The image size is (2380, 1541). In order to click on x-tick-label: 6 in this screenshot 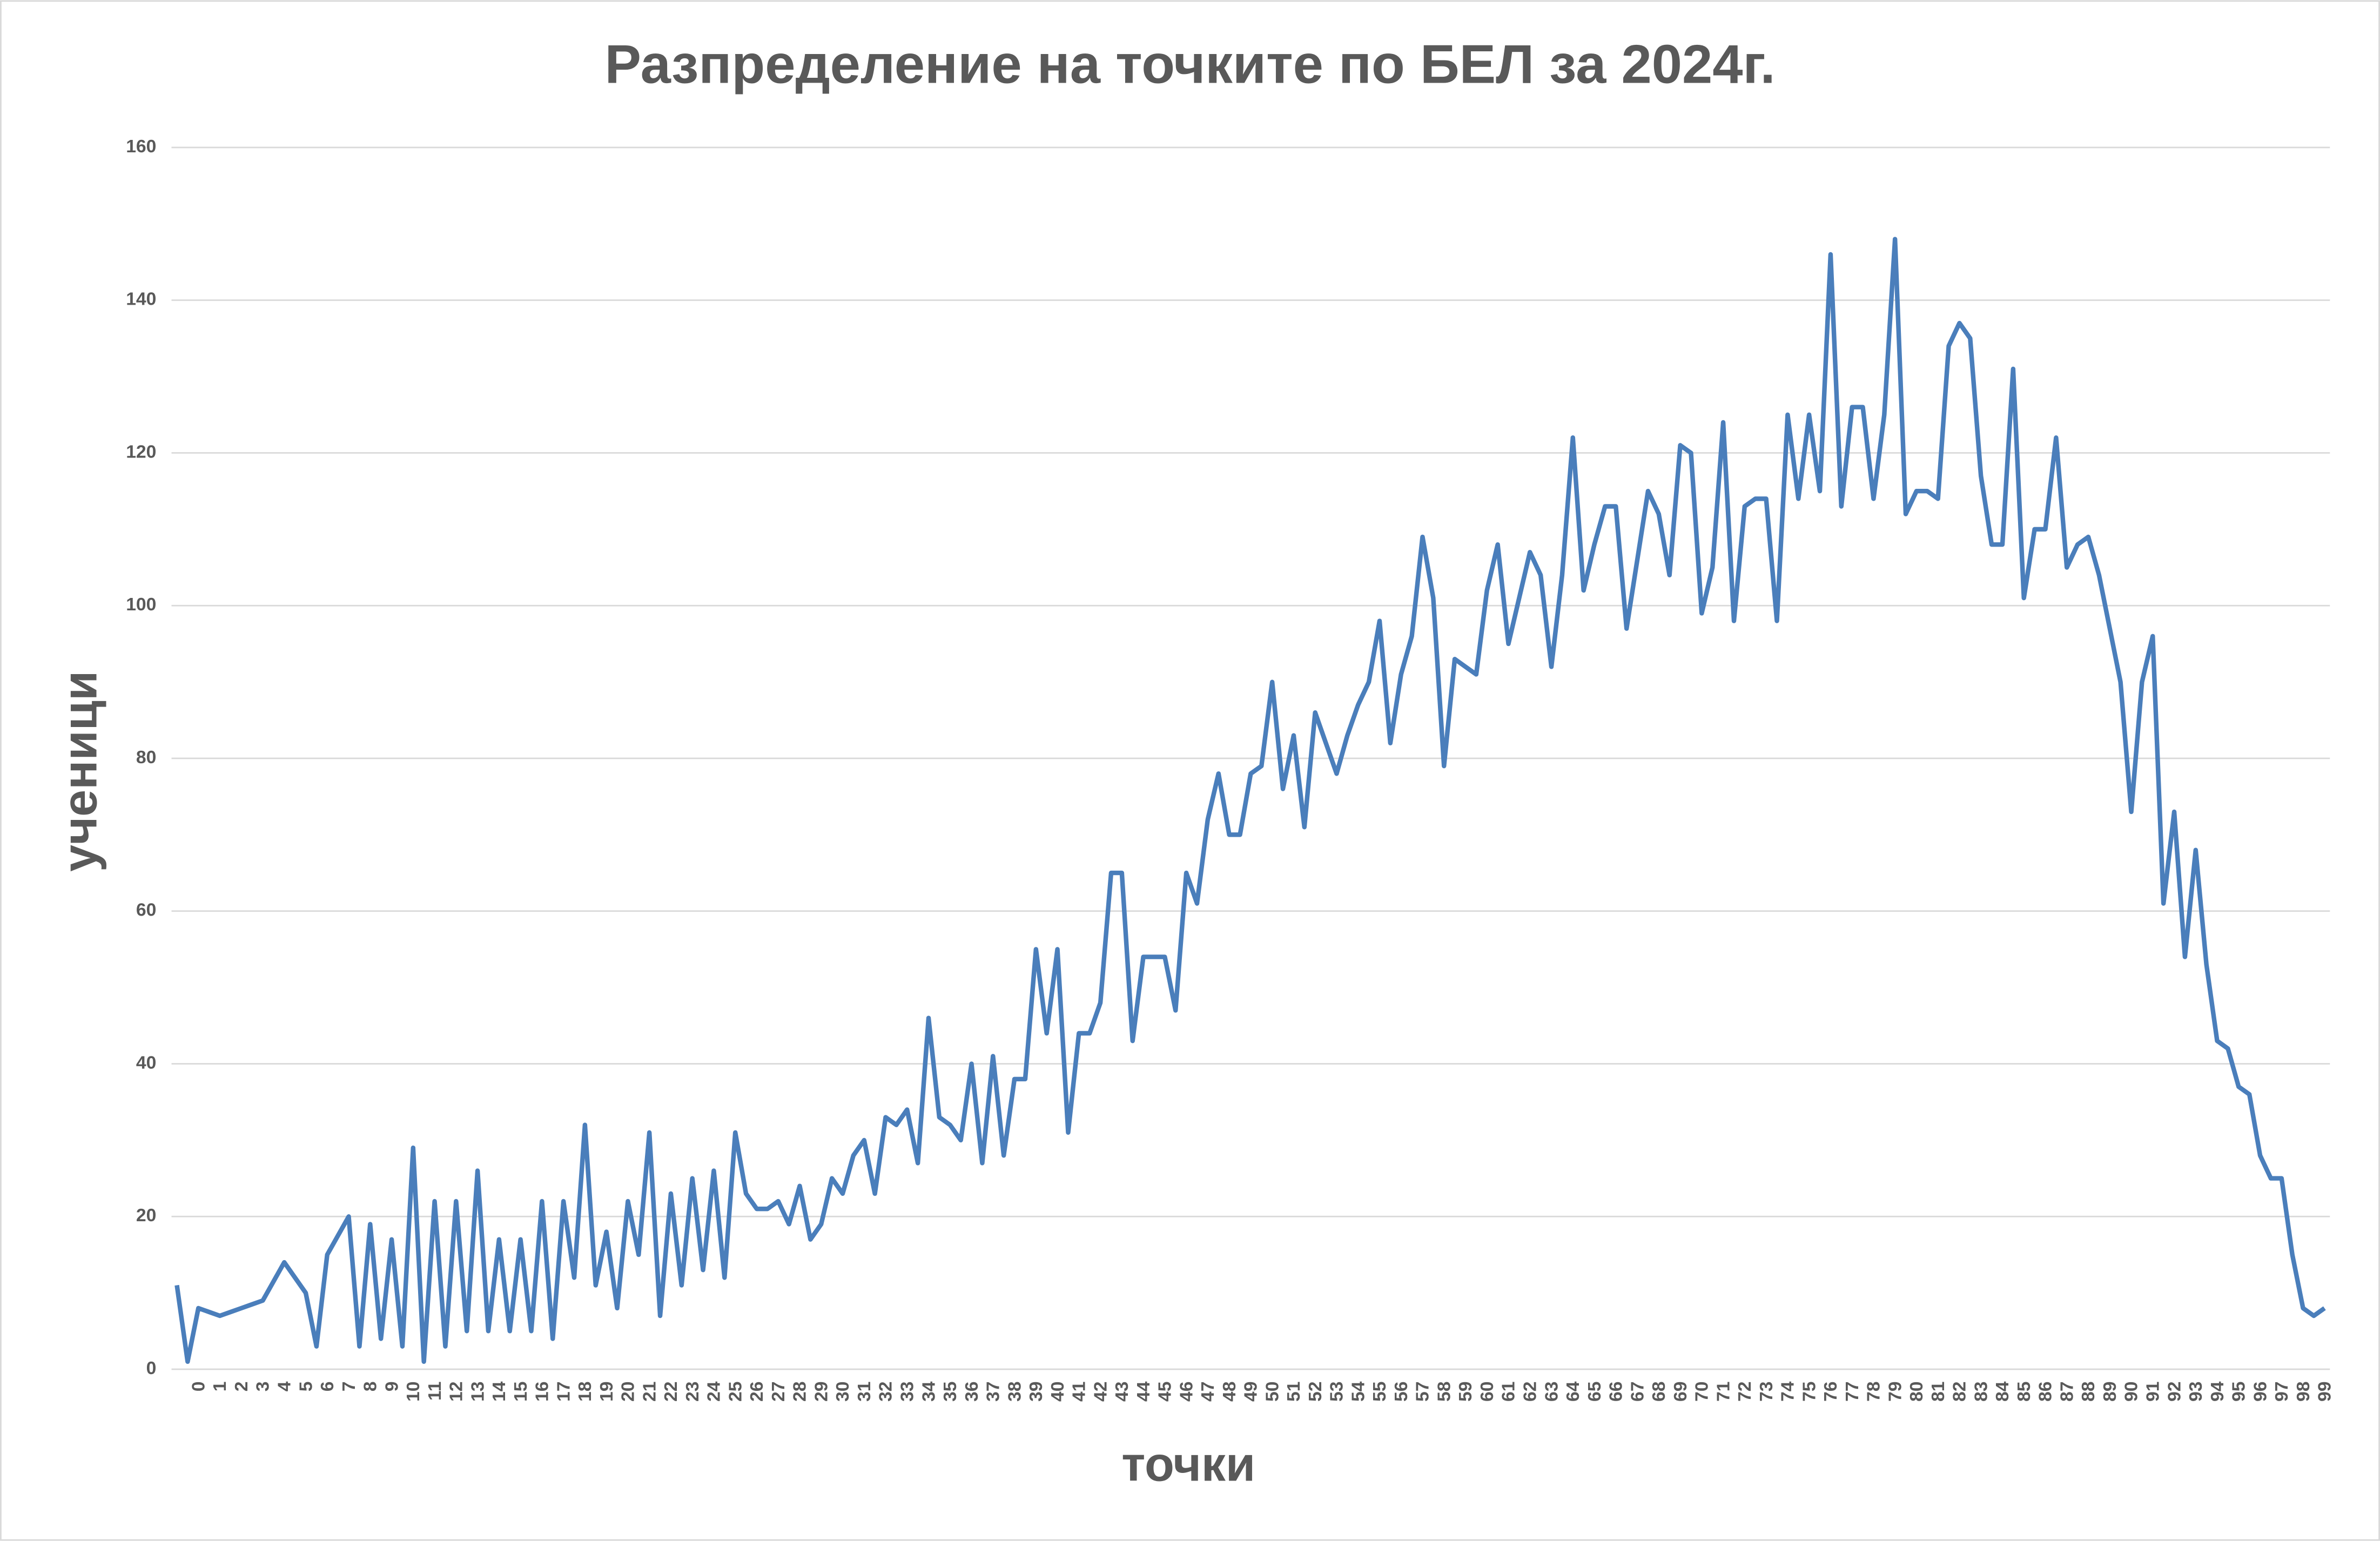, I will do `click(327, 1387)`.